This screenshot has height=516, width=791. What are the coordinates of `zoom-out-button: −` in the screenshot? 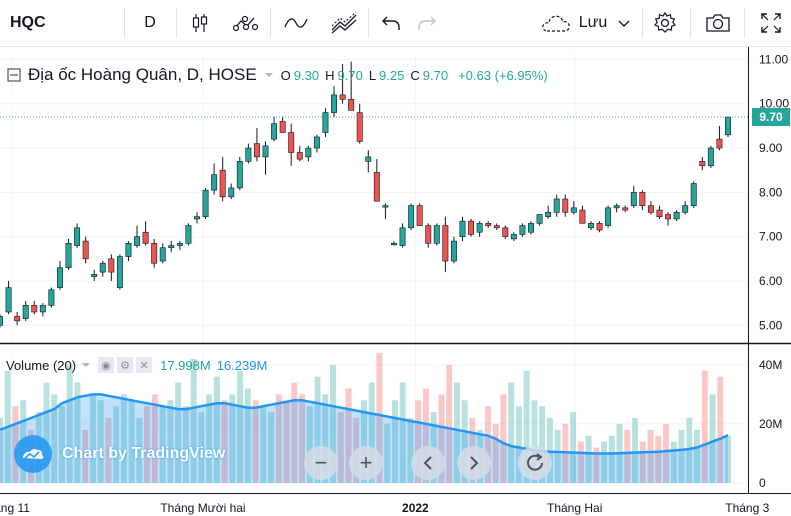 It's located at (321, 463).